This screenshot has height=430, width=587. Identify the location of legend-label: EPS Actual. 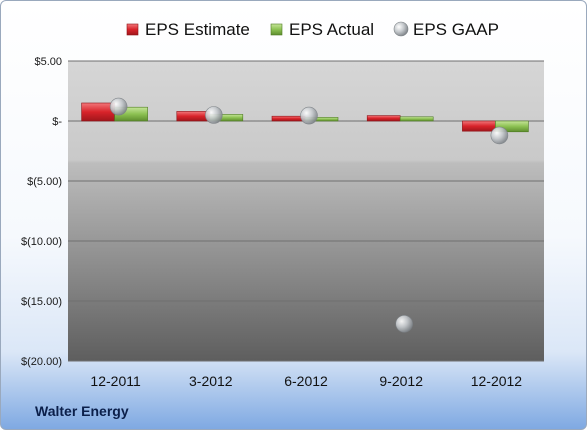
(331, 29).